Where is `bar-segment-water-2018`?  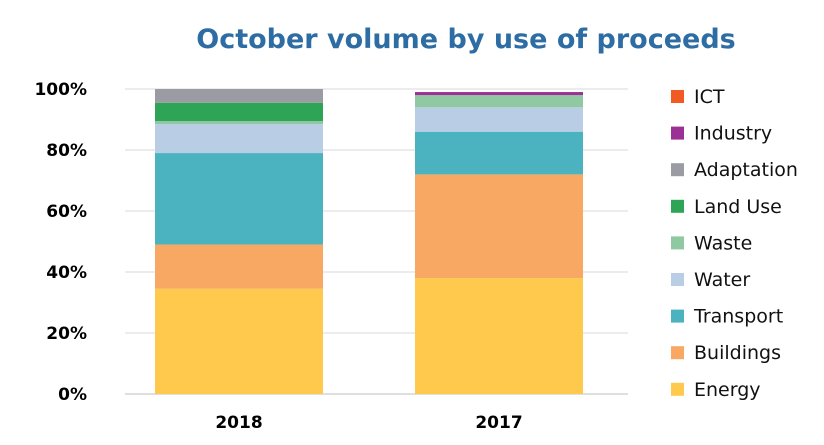 bar-segment-water-2018 is located at coordinates (239, 139).